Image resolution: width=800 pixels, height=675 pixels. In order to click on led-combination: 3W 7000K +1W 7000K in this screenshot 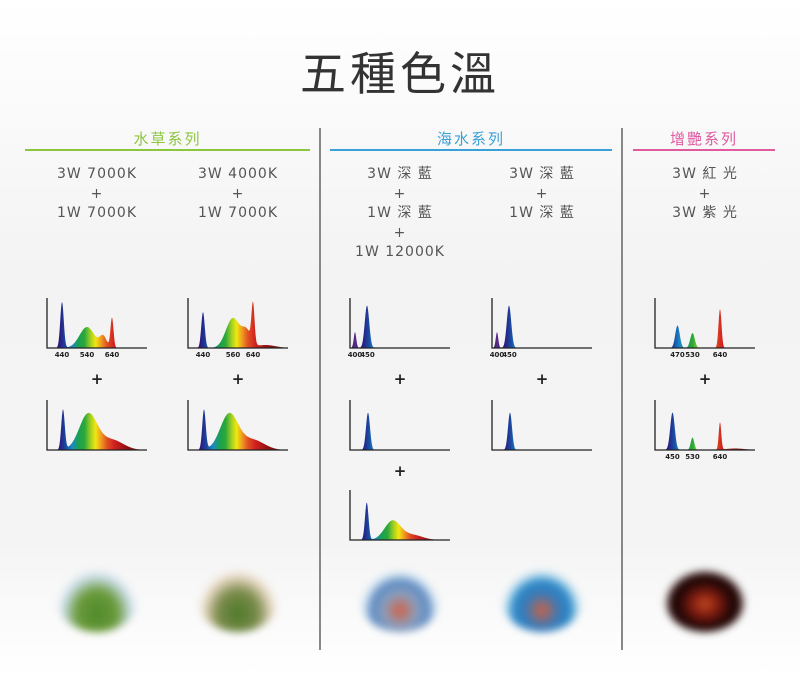, I will do `click(97, 194)`.